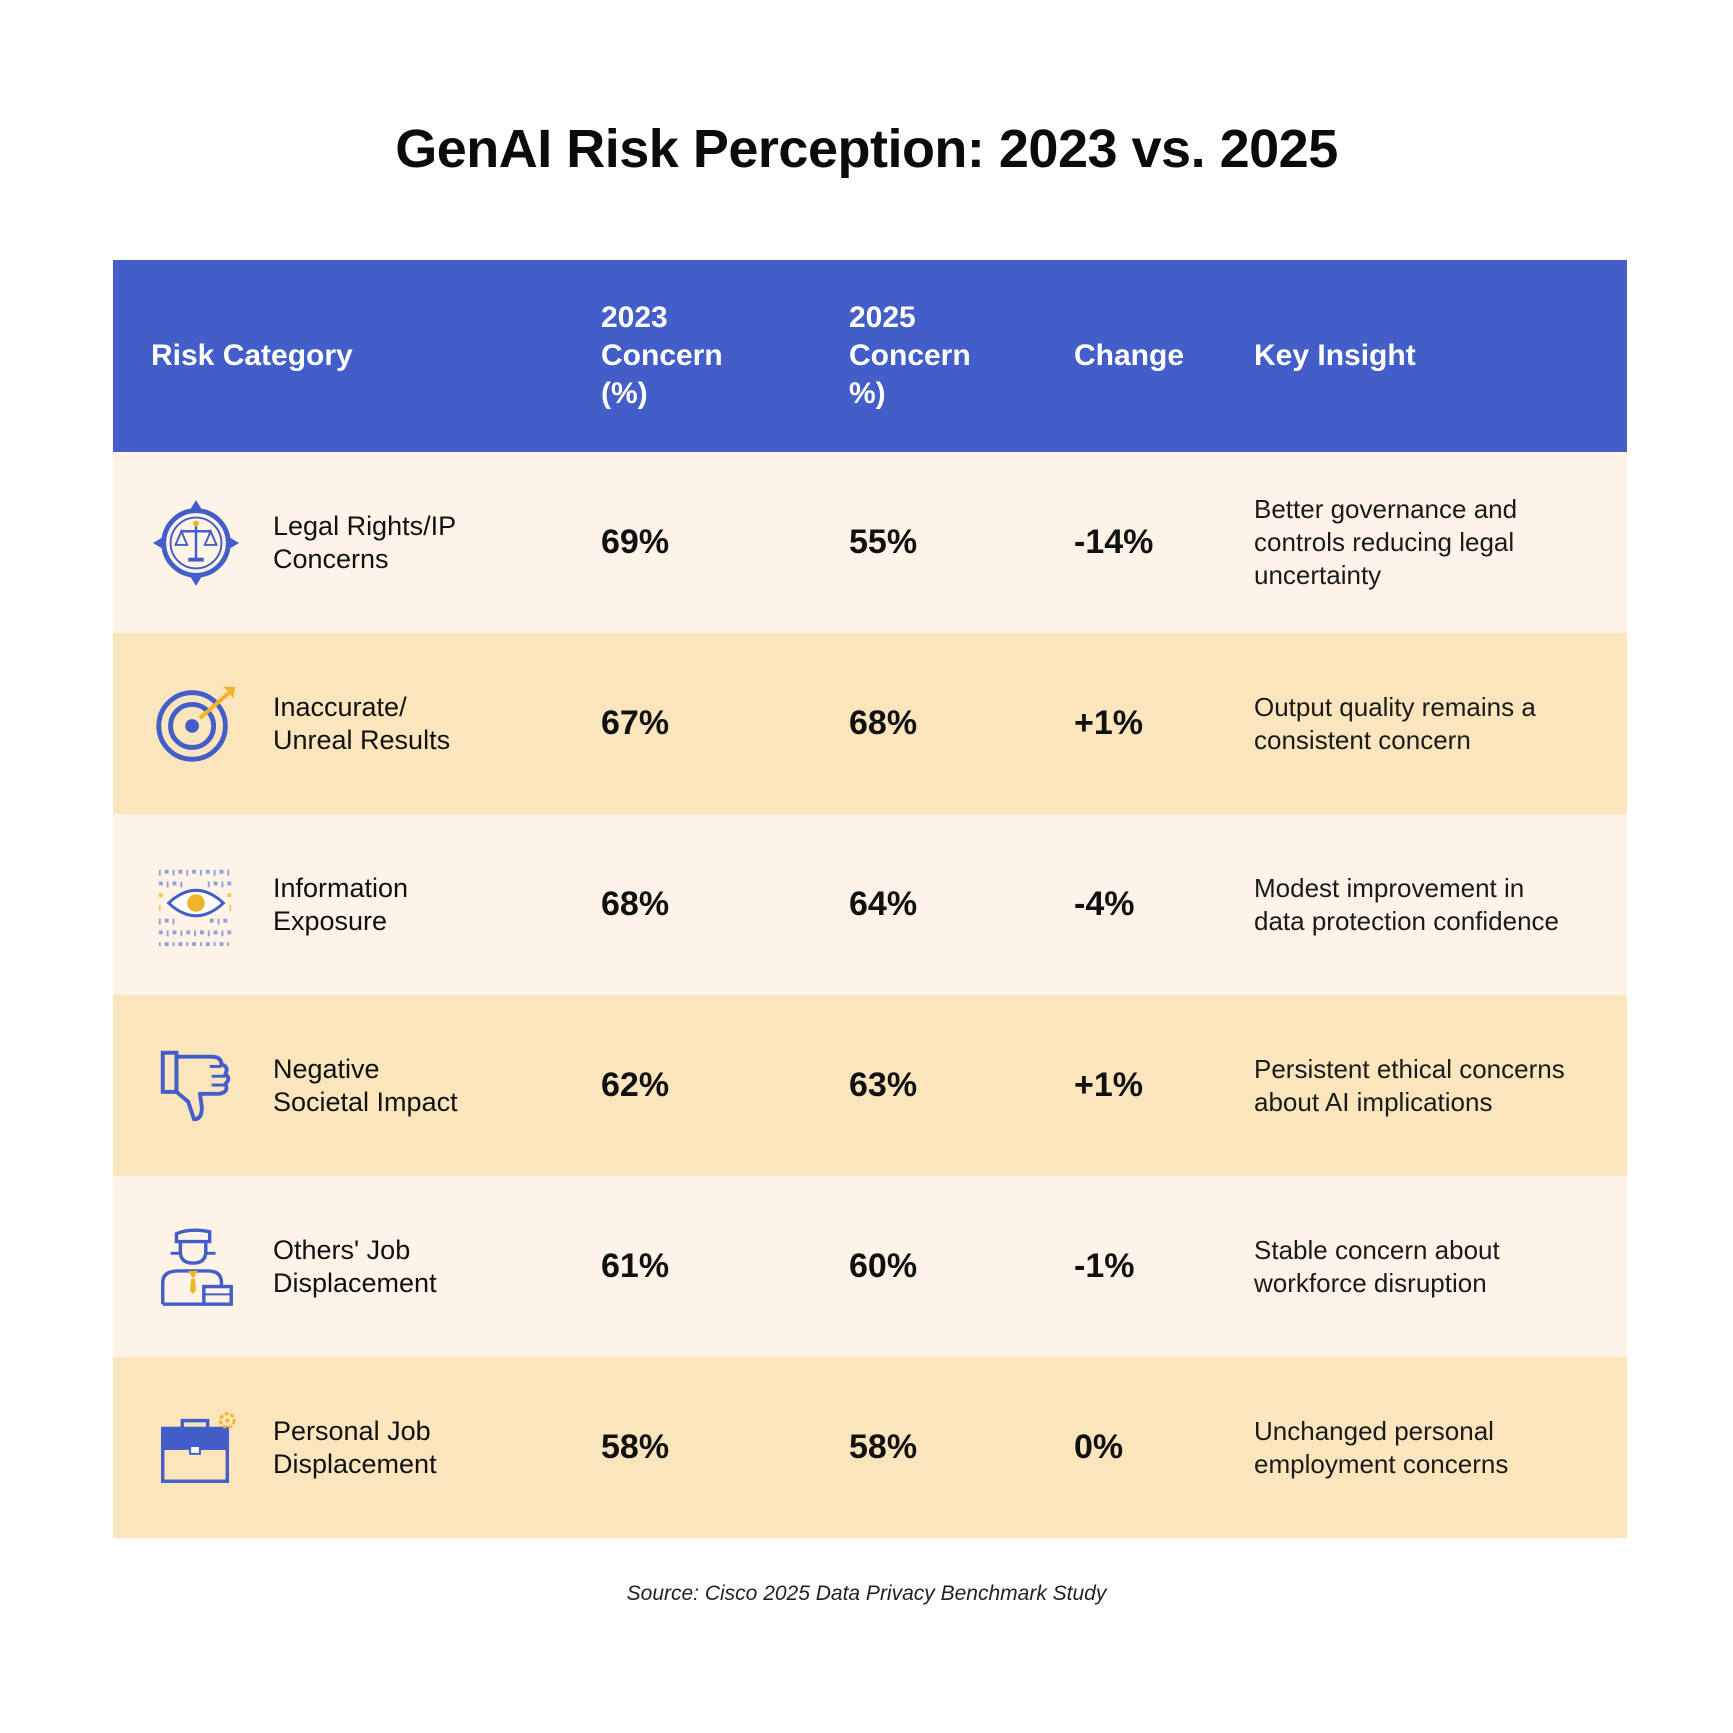 This screenshot has width=1733, height=1733. What do you see at coordinates (1129, 355) in the screenshot?
I see `header-change: Change` at bounding box center [1129, 355].